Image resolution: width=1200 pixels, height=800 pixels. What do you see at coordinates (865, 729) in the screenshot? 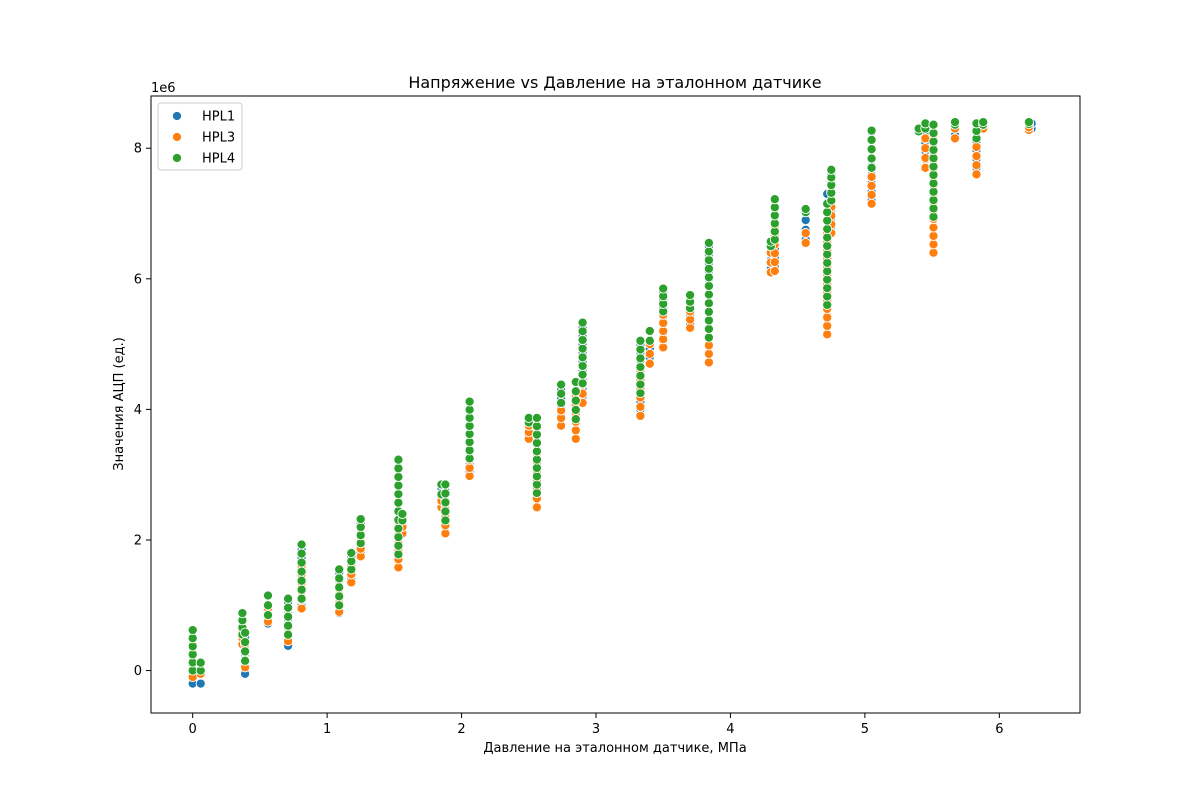
I see `x-tick-label: 5` at bounding box center [865, 729].